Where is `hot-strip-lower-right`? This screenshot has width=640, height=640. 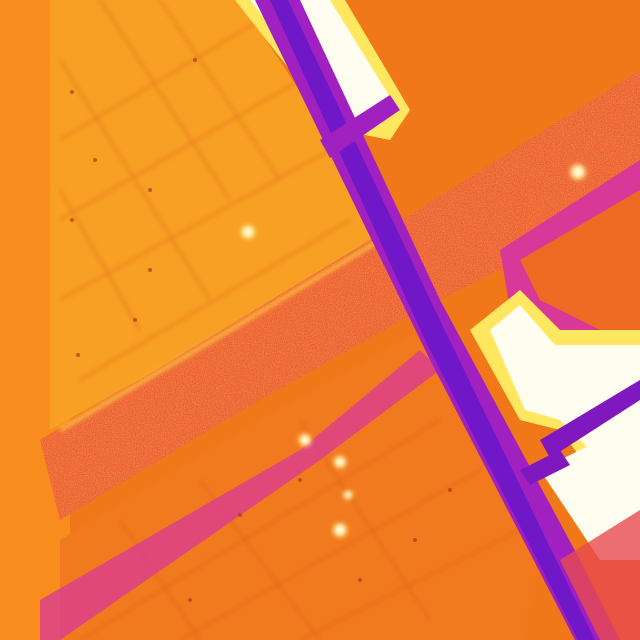 hot-strip-lower-right is located at coordinates (590, 490).